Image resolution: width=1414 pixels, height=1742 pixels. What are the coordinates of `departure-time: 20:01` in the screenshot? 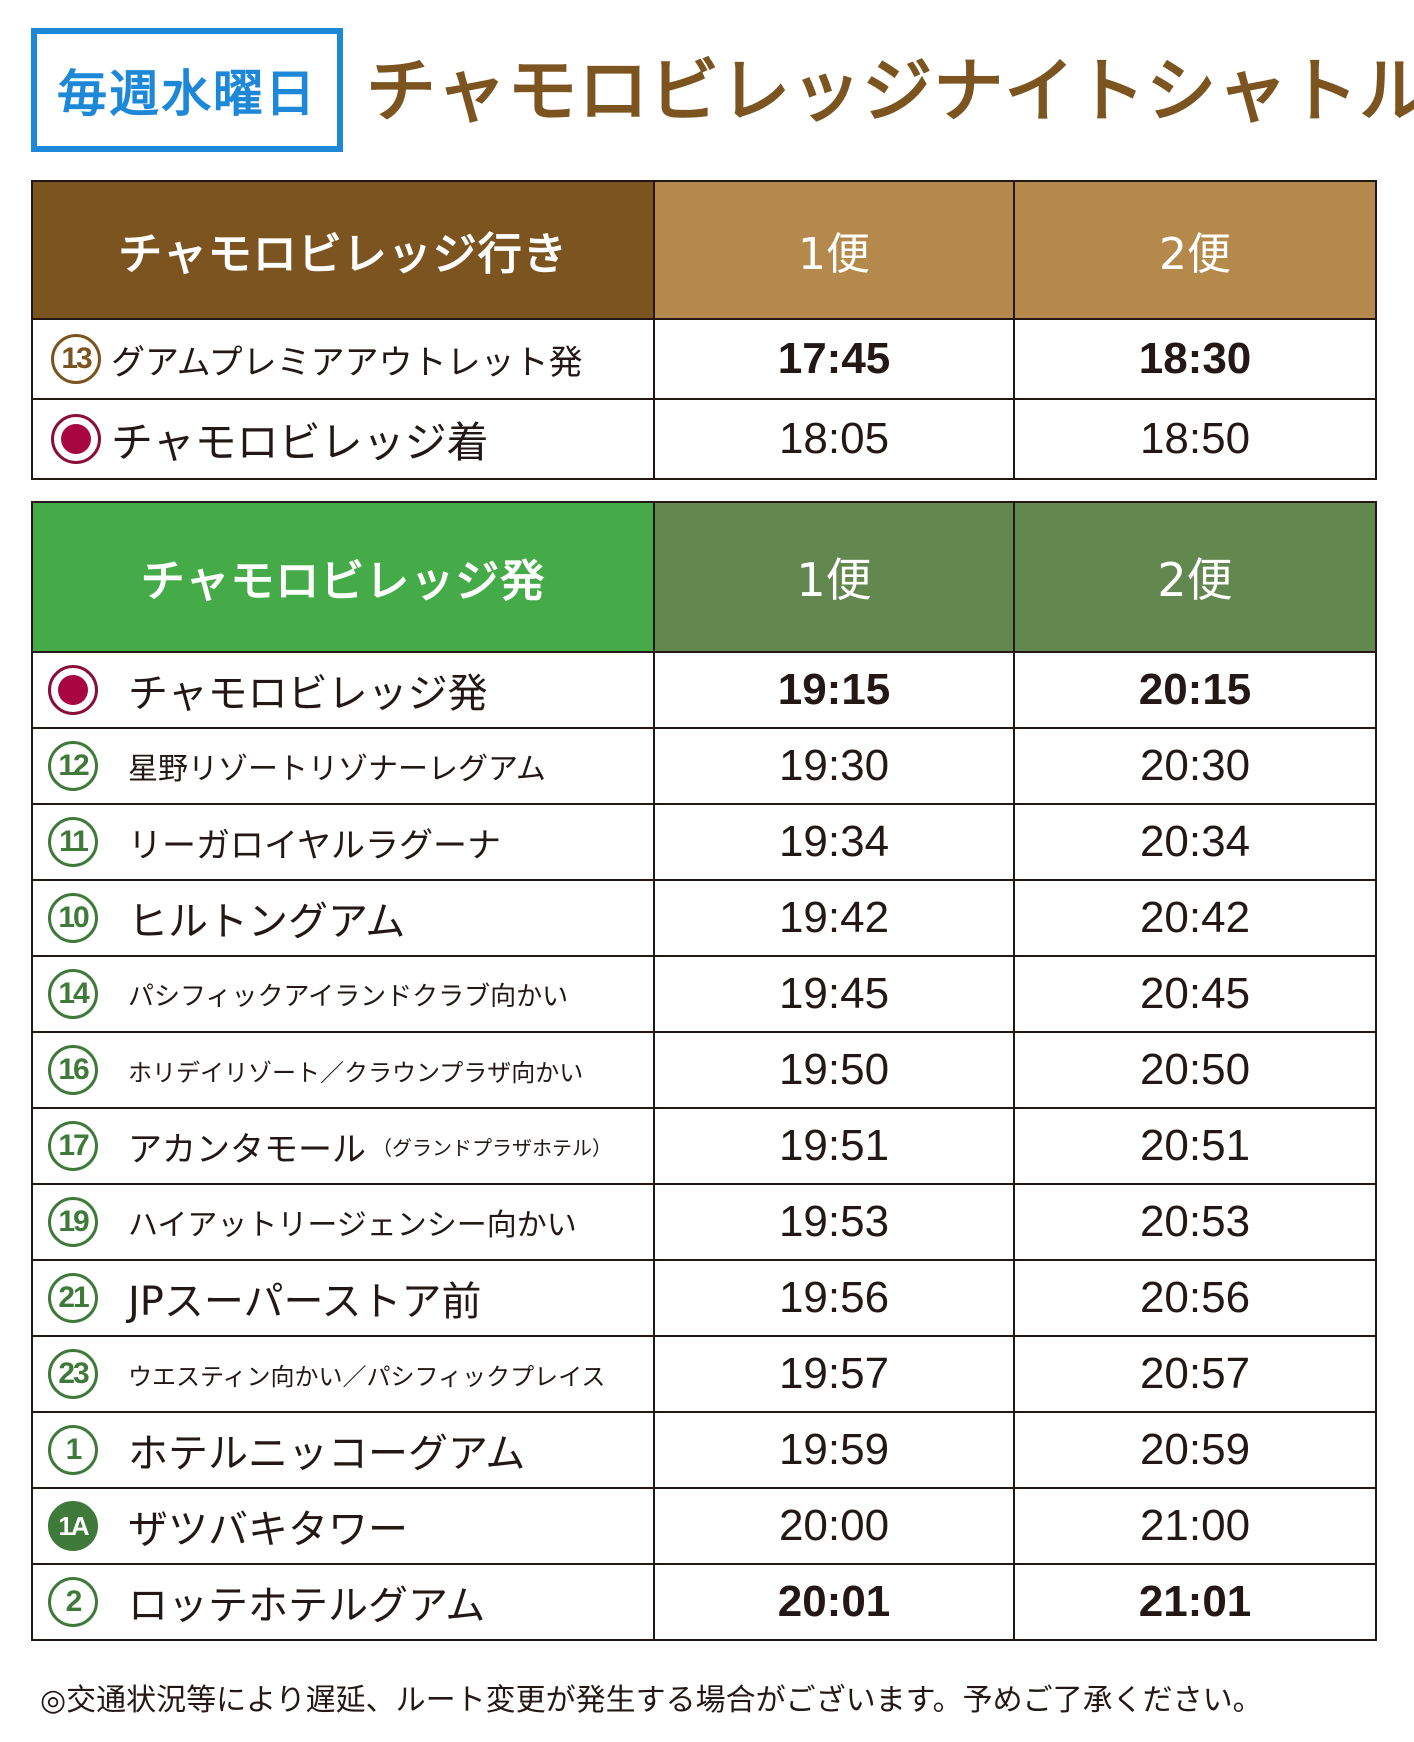 It's located at (834, 1602).